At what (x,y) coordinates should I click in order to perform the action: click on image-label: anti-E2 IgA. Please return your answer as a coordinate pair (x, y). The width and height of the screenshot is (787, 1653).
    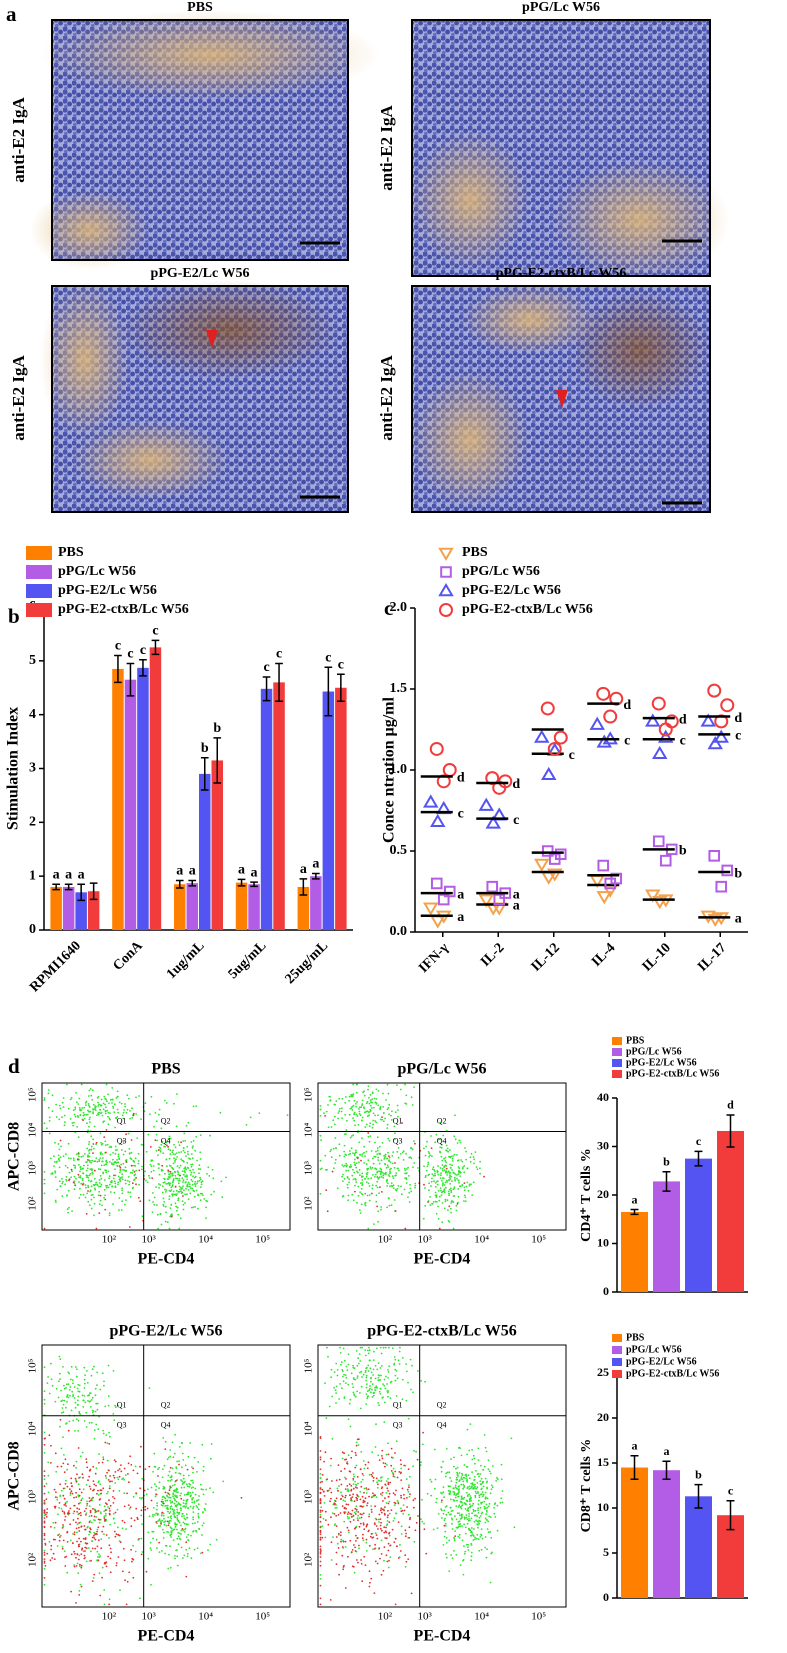
    Looking at the image, I should click on (18, 398).